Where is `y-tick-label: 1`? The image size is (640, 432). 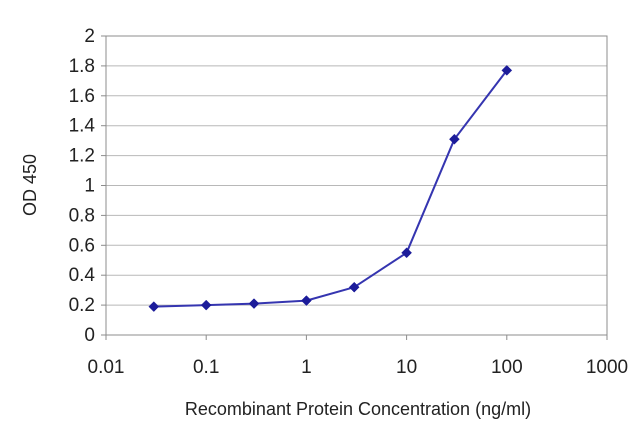
y-tick-label: 1 is located at coordinates (89, 186).